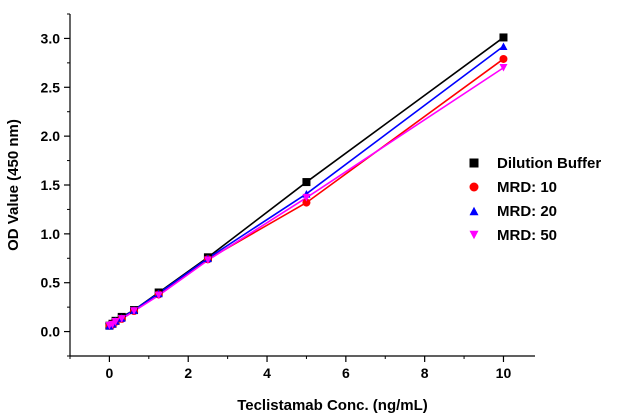  I want to click on y-tick-label: 0.0, so click(51, 332).